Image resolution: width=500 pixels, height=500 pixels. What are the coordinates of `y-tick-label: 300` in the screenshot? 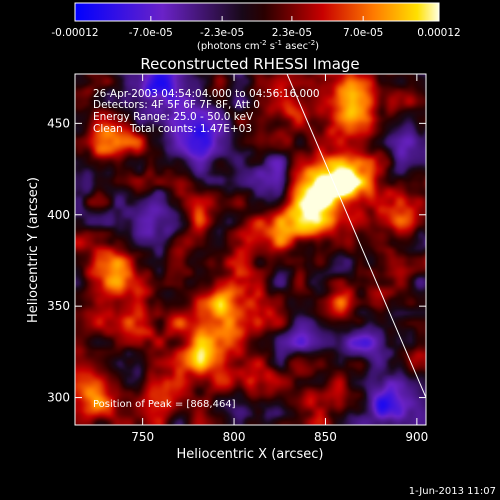 It's located at (58, 398).